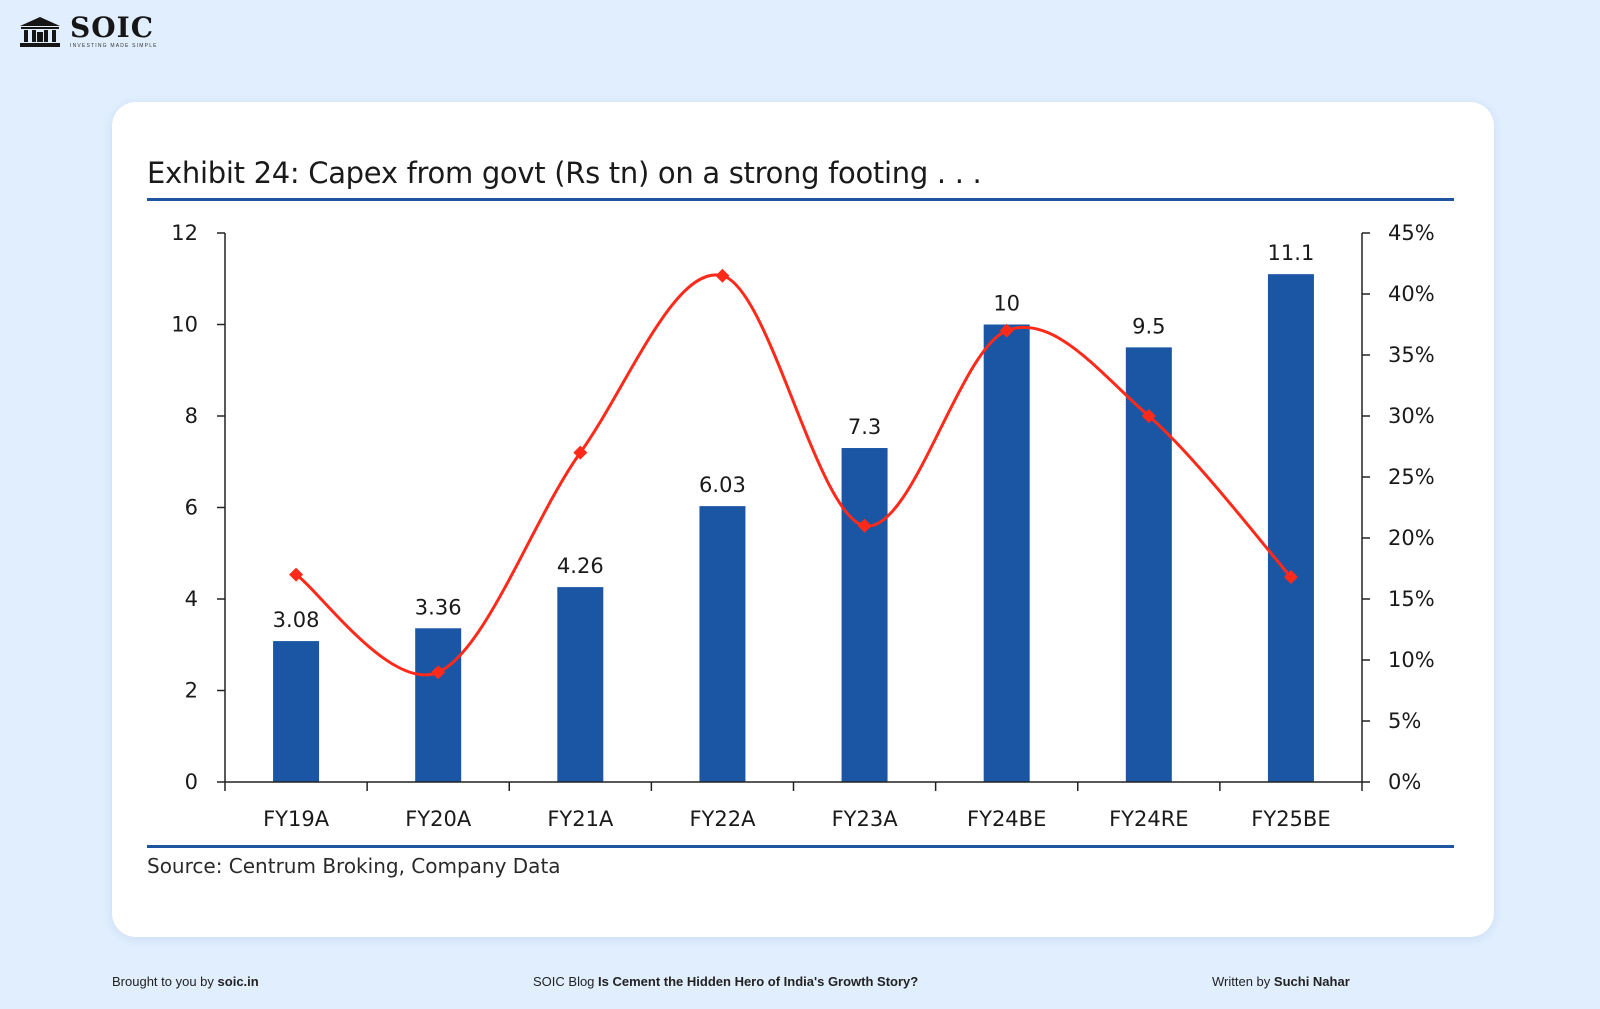 Image resolution: width=1600 pixels, height=1009 pixels. What do you see at coordinates (1149, 819) in the screenshot?
I see `x-tick-label: FY24RE` at bounding box center [1149, 819].